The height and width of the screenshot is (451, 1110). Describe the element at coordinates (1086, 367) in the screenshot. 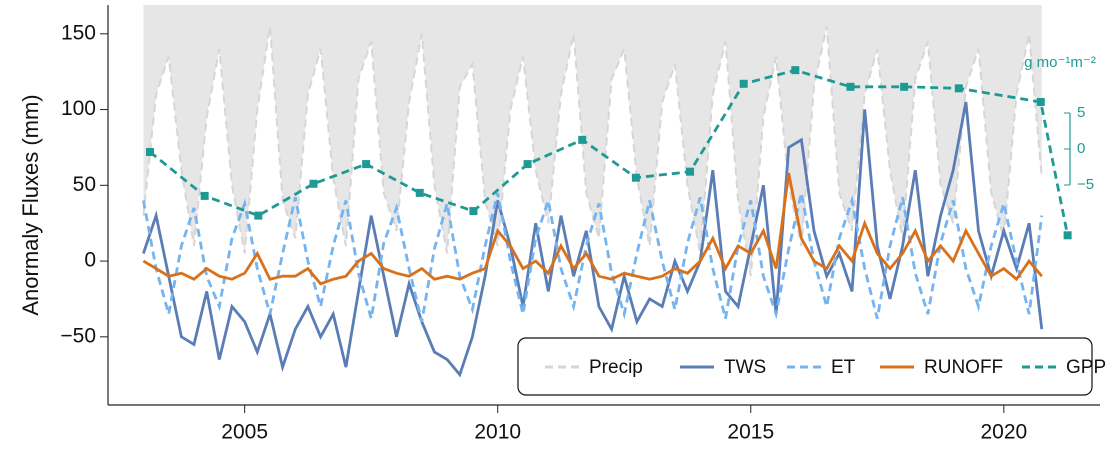

I see `legend-label: GPP` at that location.